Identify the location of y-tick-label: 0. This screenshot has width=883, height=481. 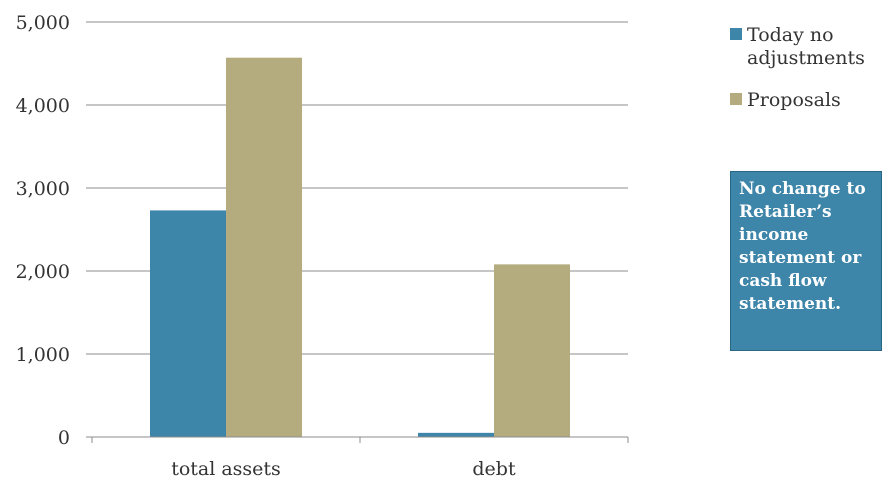
(64, 438).